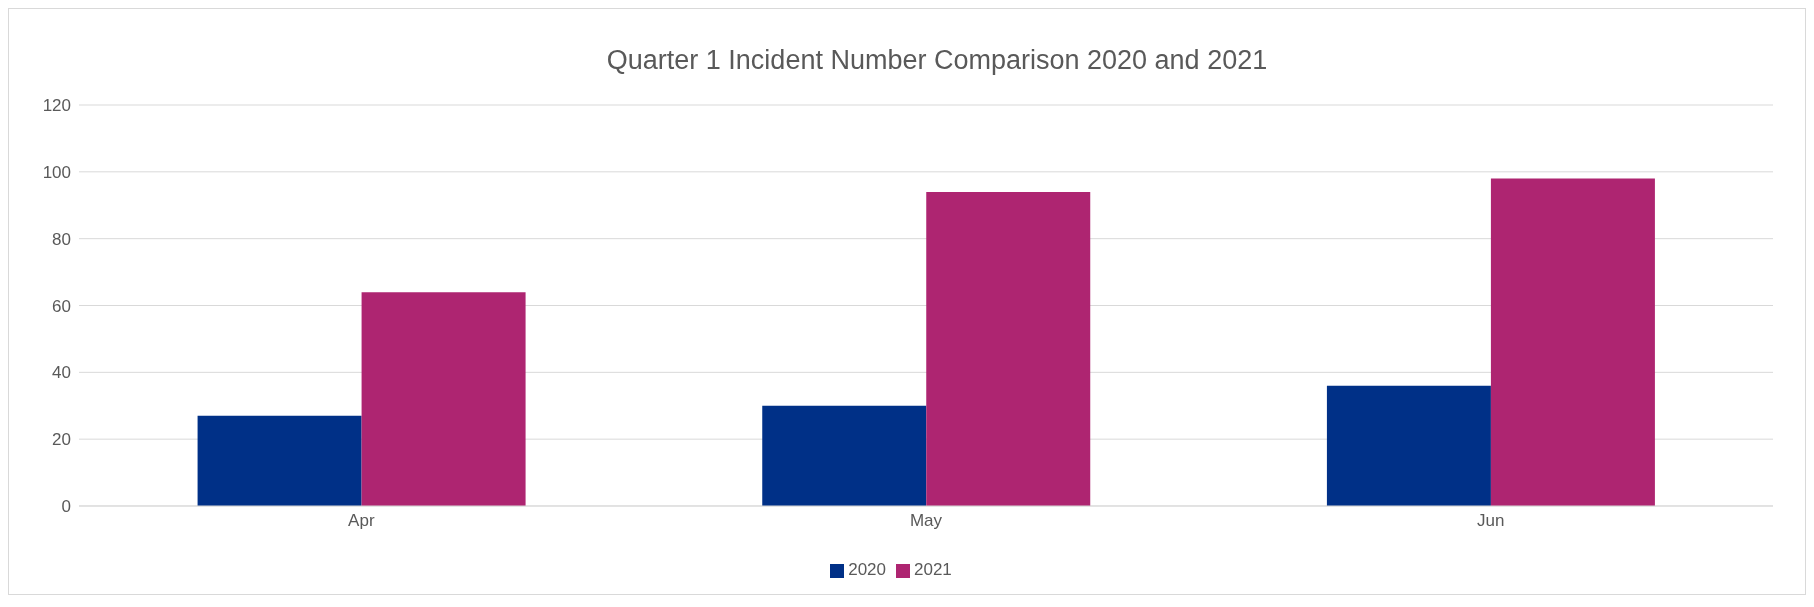  I want to click on x-tick-label: Jun, so click(1490, 521).